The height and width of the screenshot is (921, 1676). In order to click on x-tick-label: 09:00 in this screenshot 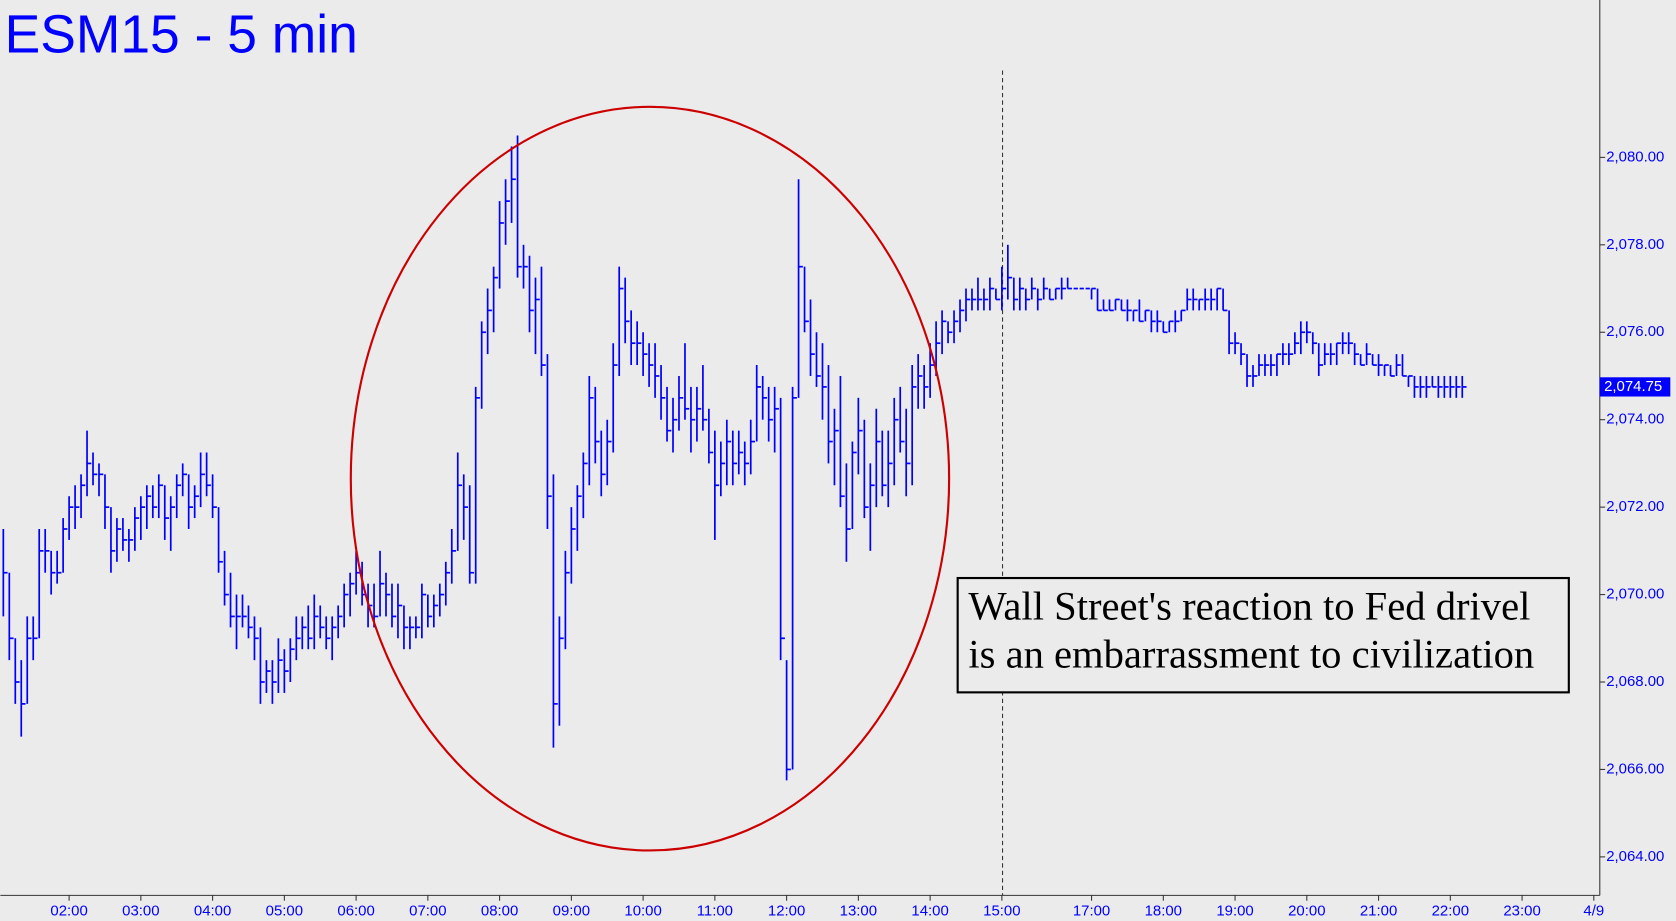, I will do `click(571, 910)`.